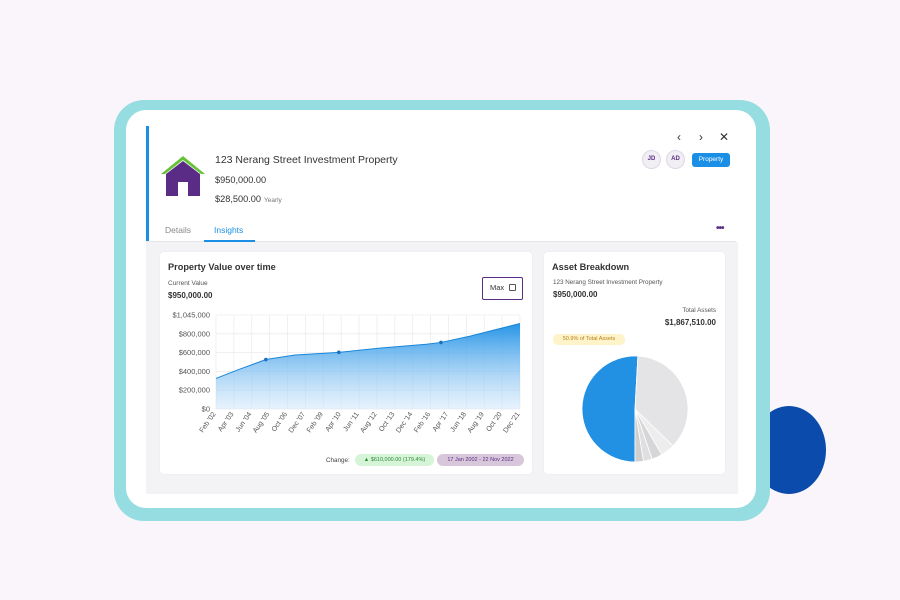 Image resolution: width=900 pixels, height=600 pixels. Describe the element at coordinates (306, 160) in the screenshot. I see `property-title: 123 Nerang Street Investment Property` at that location.